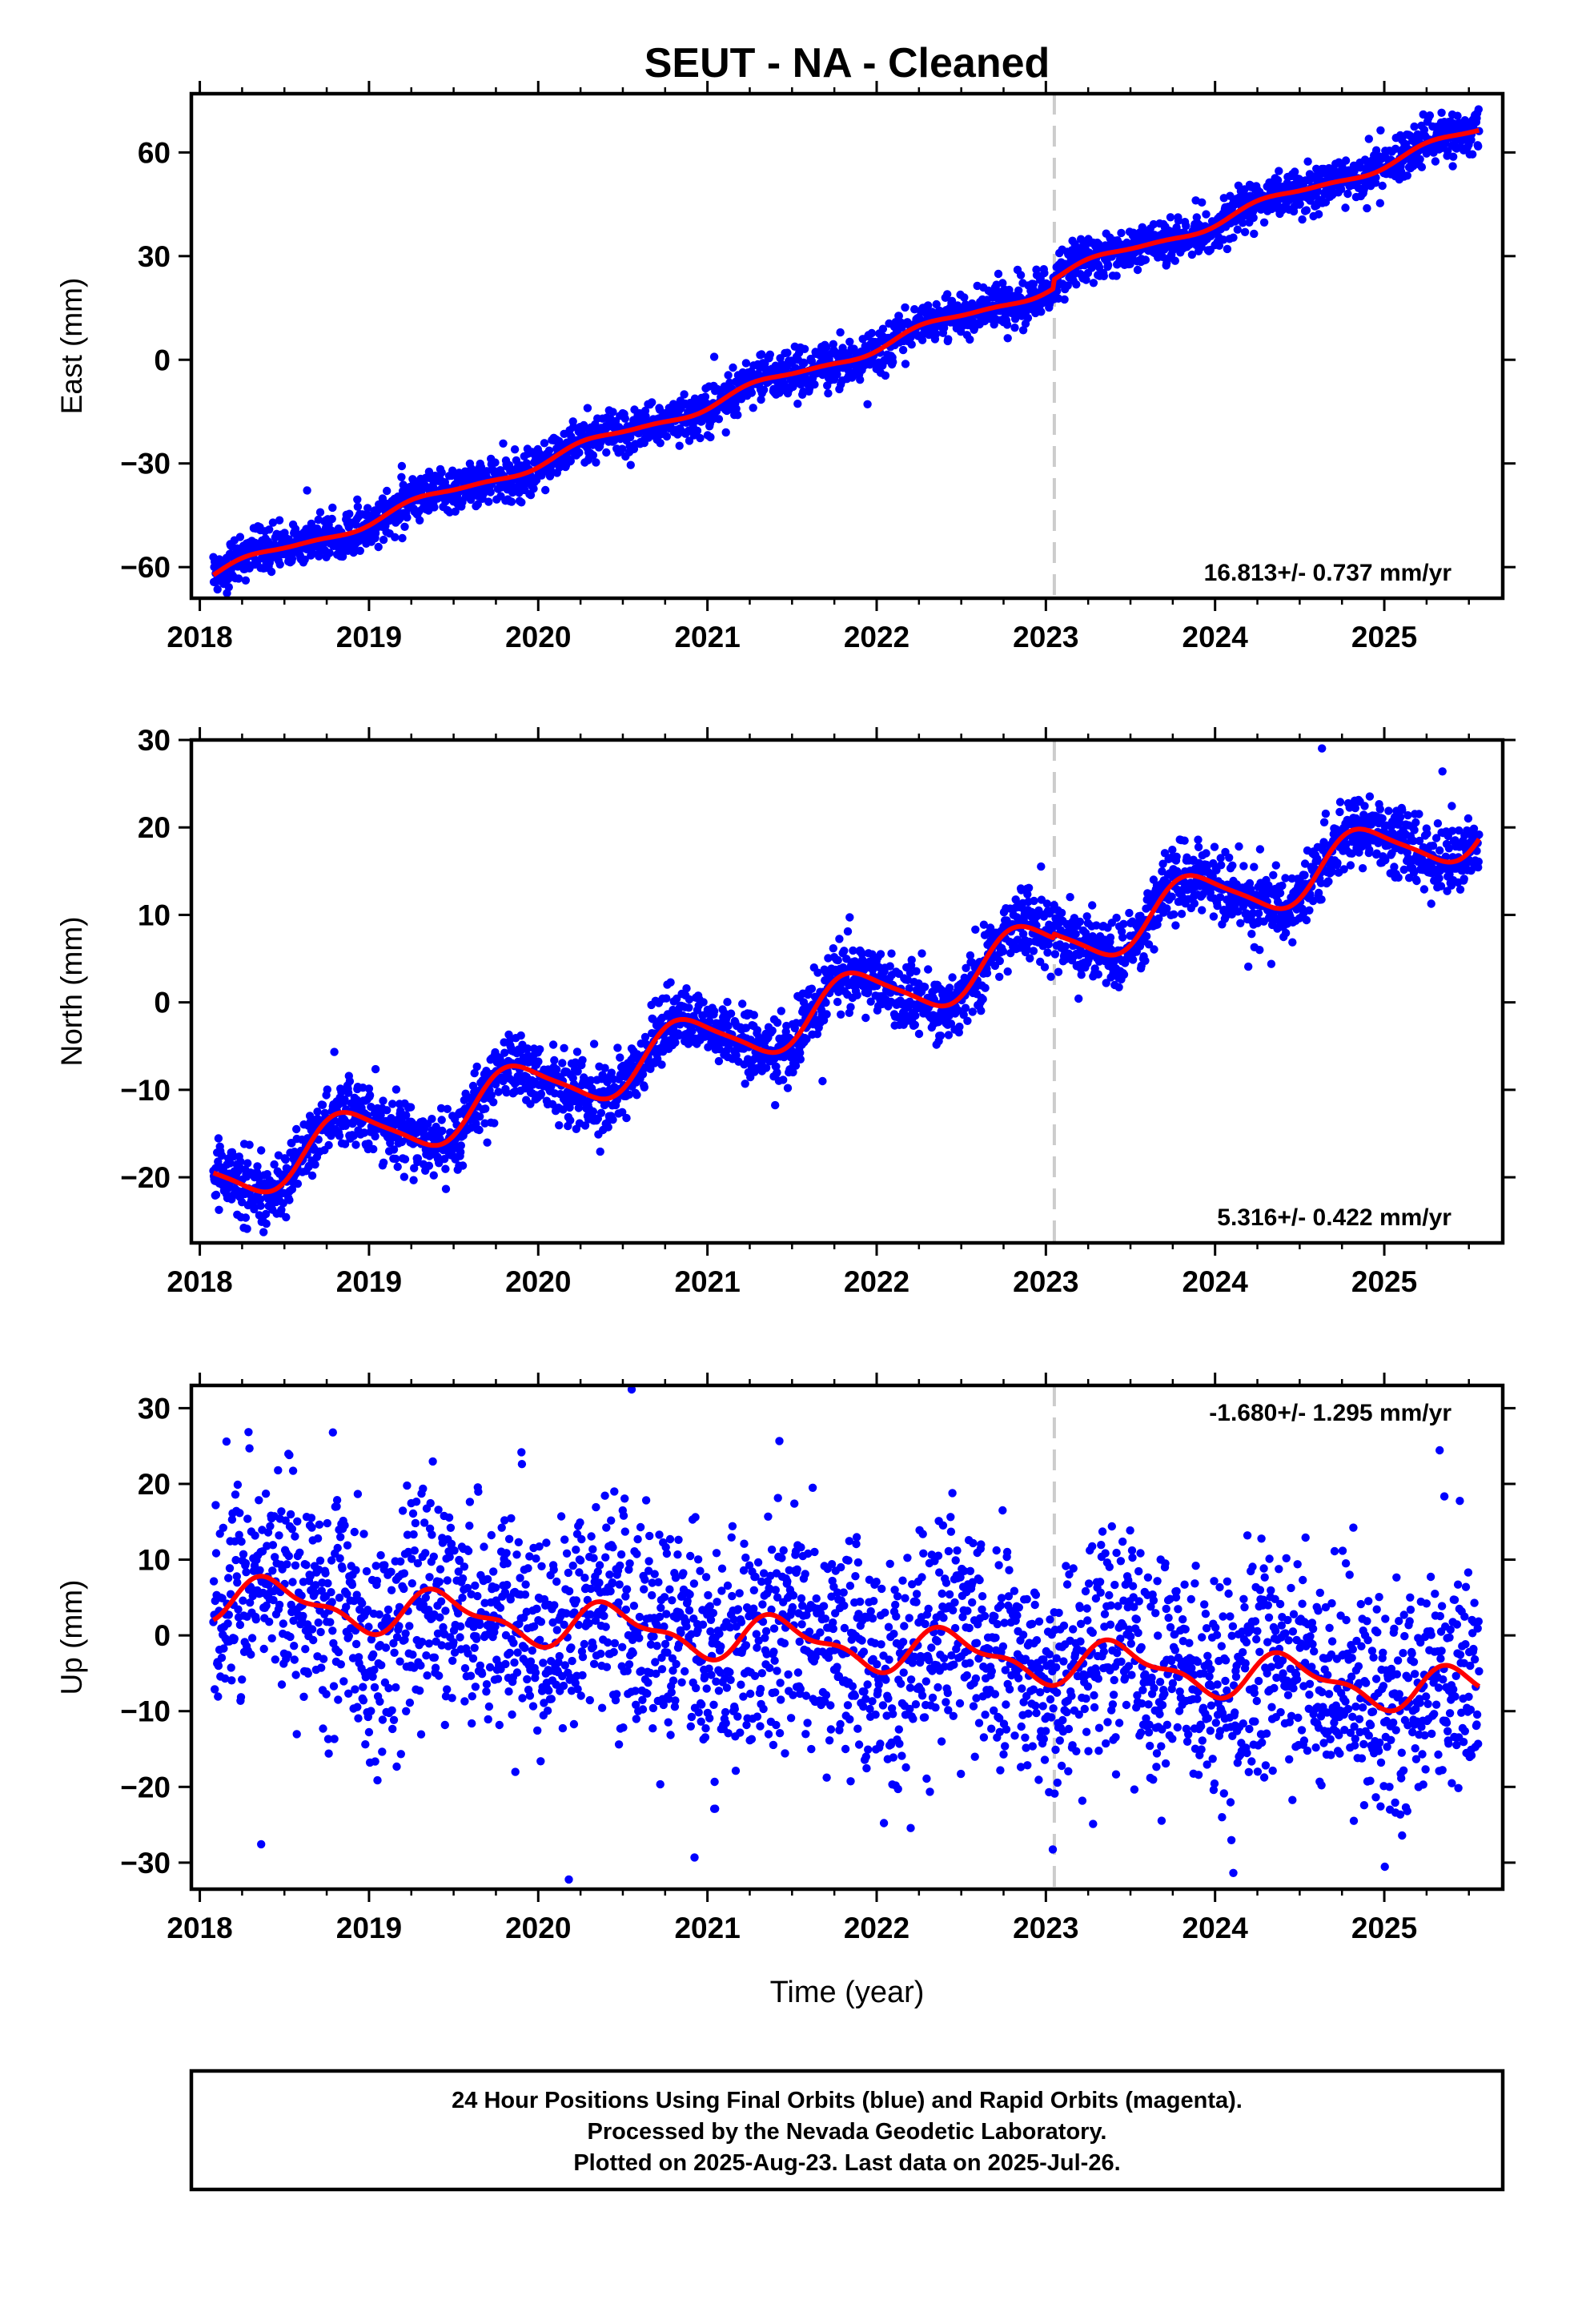  Describe the element at coordinates (1384, 637) in the screenshot. I see `x-tick-label: 2025` at that location.